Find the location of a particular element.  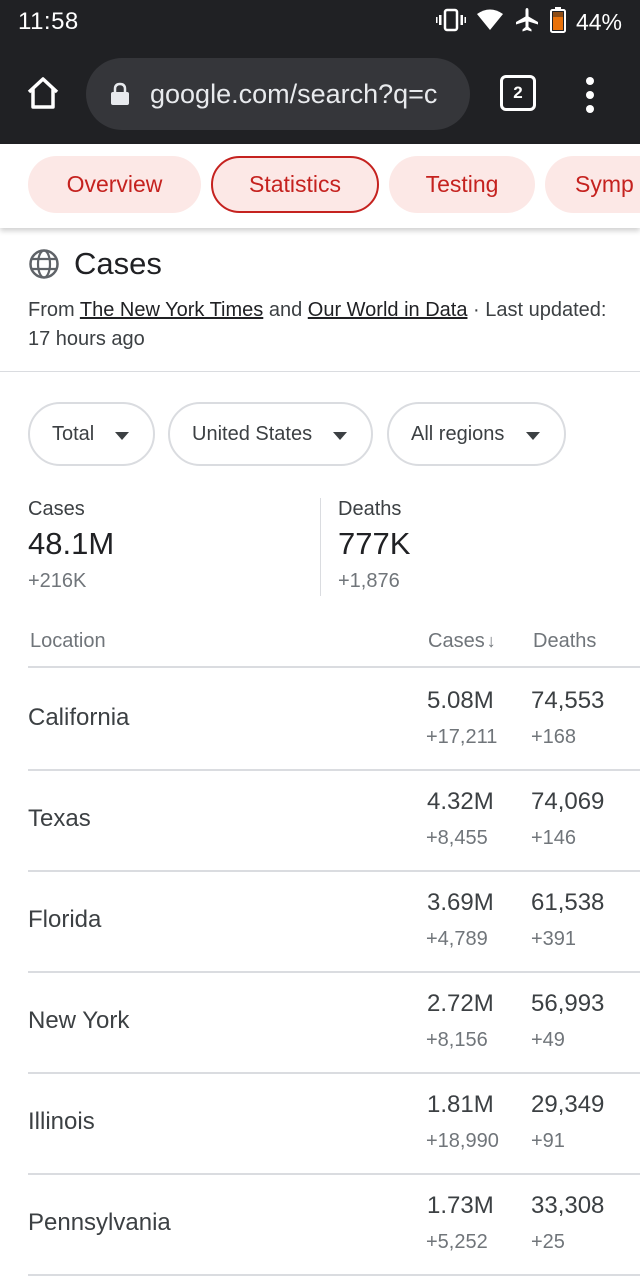

status-time: 11:58 is located at coordinates (48, 21).